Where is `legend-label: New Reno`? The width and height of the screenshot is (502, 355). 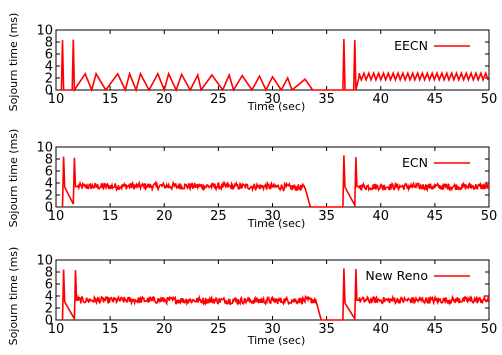 legend-label: New Reno is located at coordinates (396, 275).